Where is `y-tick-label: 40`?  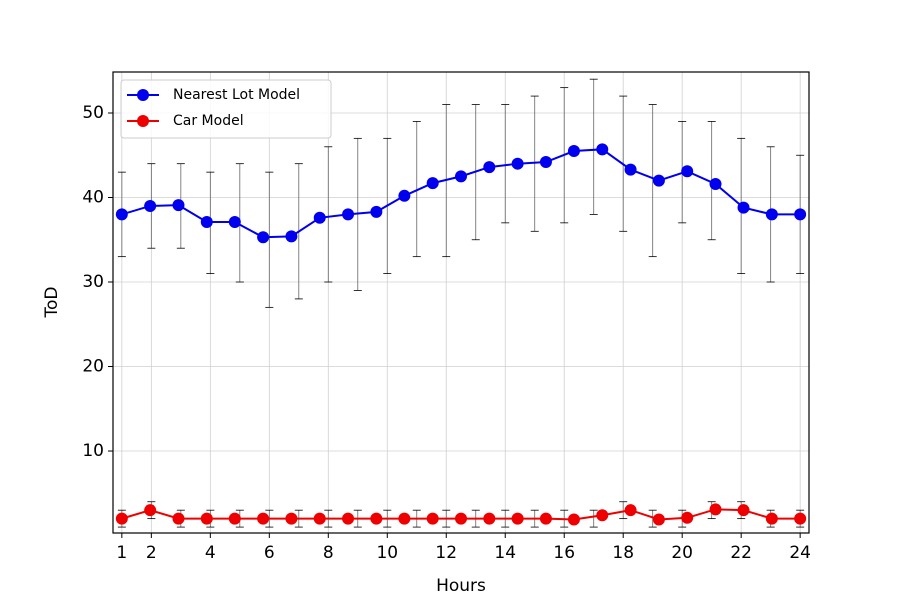
y-tick-label: 40 is located at coordinates (93, 197).